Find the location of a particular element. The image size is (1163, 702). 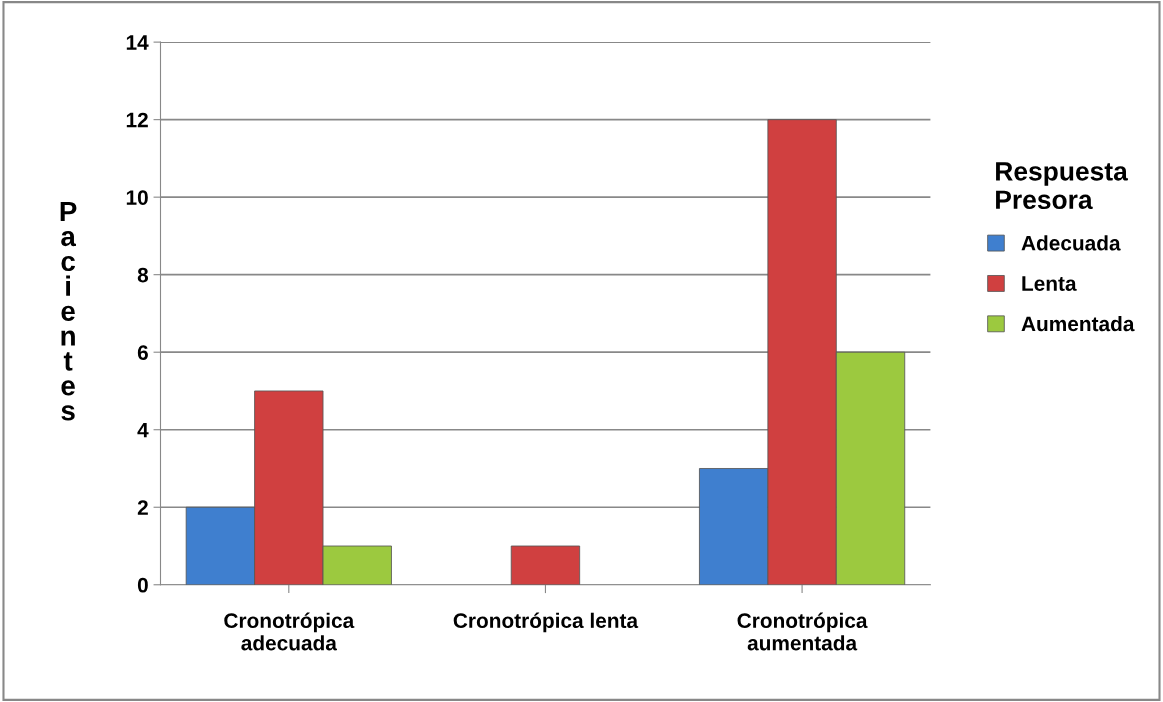

legend-title: Respuesta Presora is located at coordinates (1062, 186).